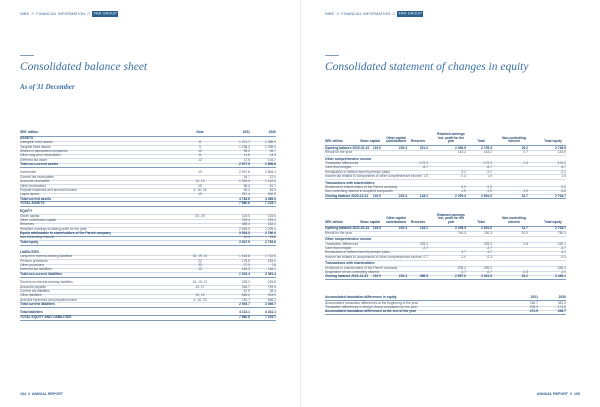  What do you see at coordinates (246, 151) in the screenshot?
I see `cell-value: 28.2` at bounding box center [246, 151].